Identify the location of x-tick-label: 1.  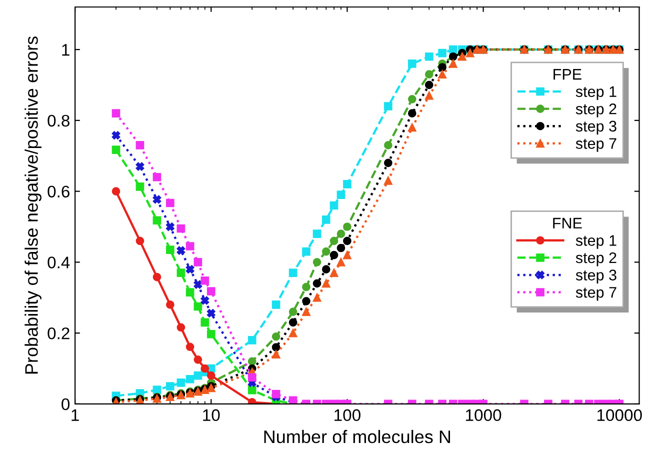
(75, 415).